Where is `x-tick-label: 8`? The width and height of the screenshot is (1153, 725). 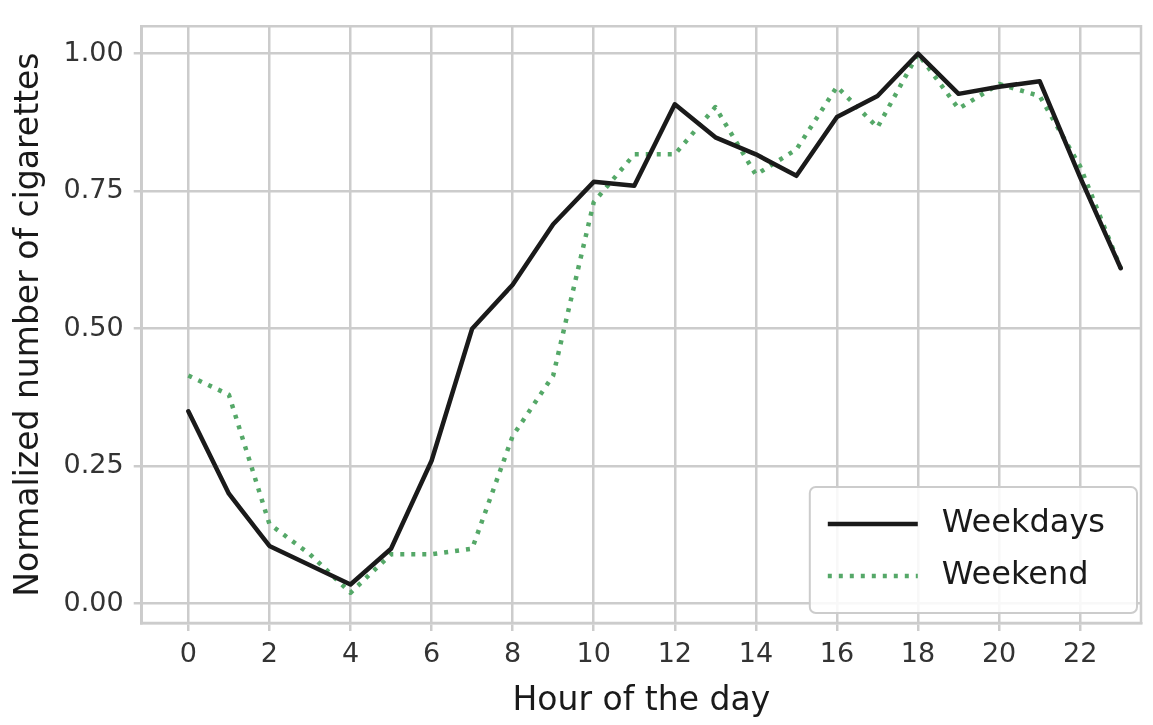 x-tick-label: 8 is located at coordinates (513, 653).